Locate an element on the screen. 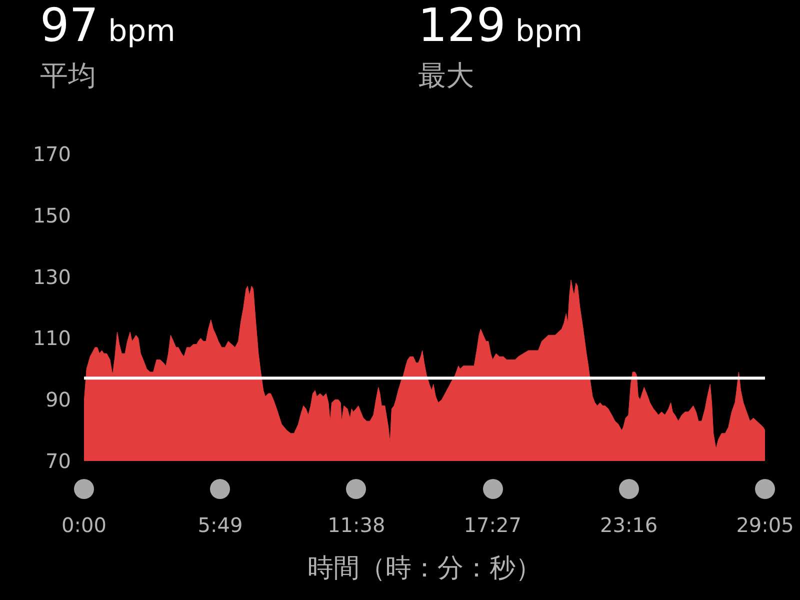 This screenshot has width=800, height=600. y-tick-label: 110 is located at coordinates (51, 338).